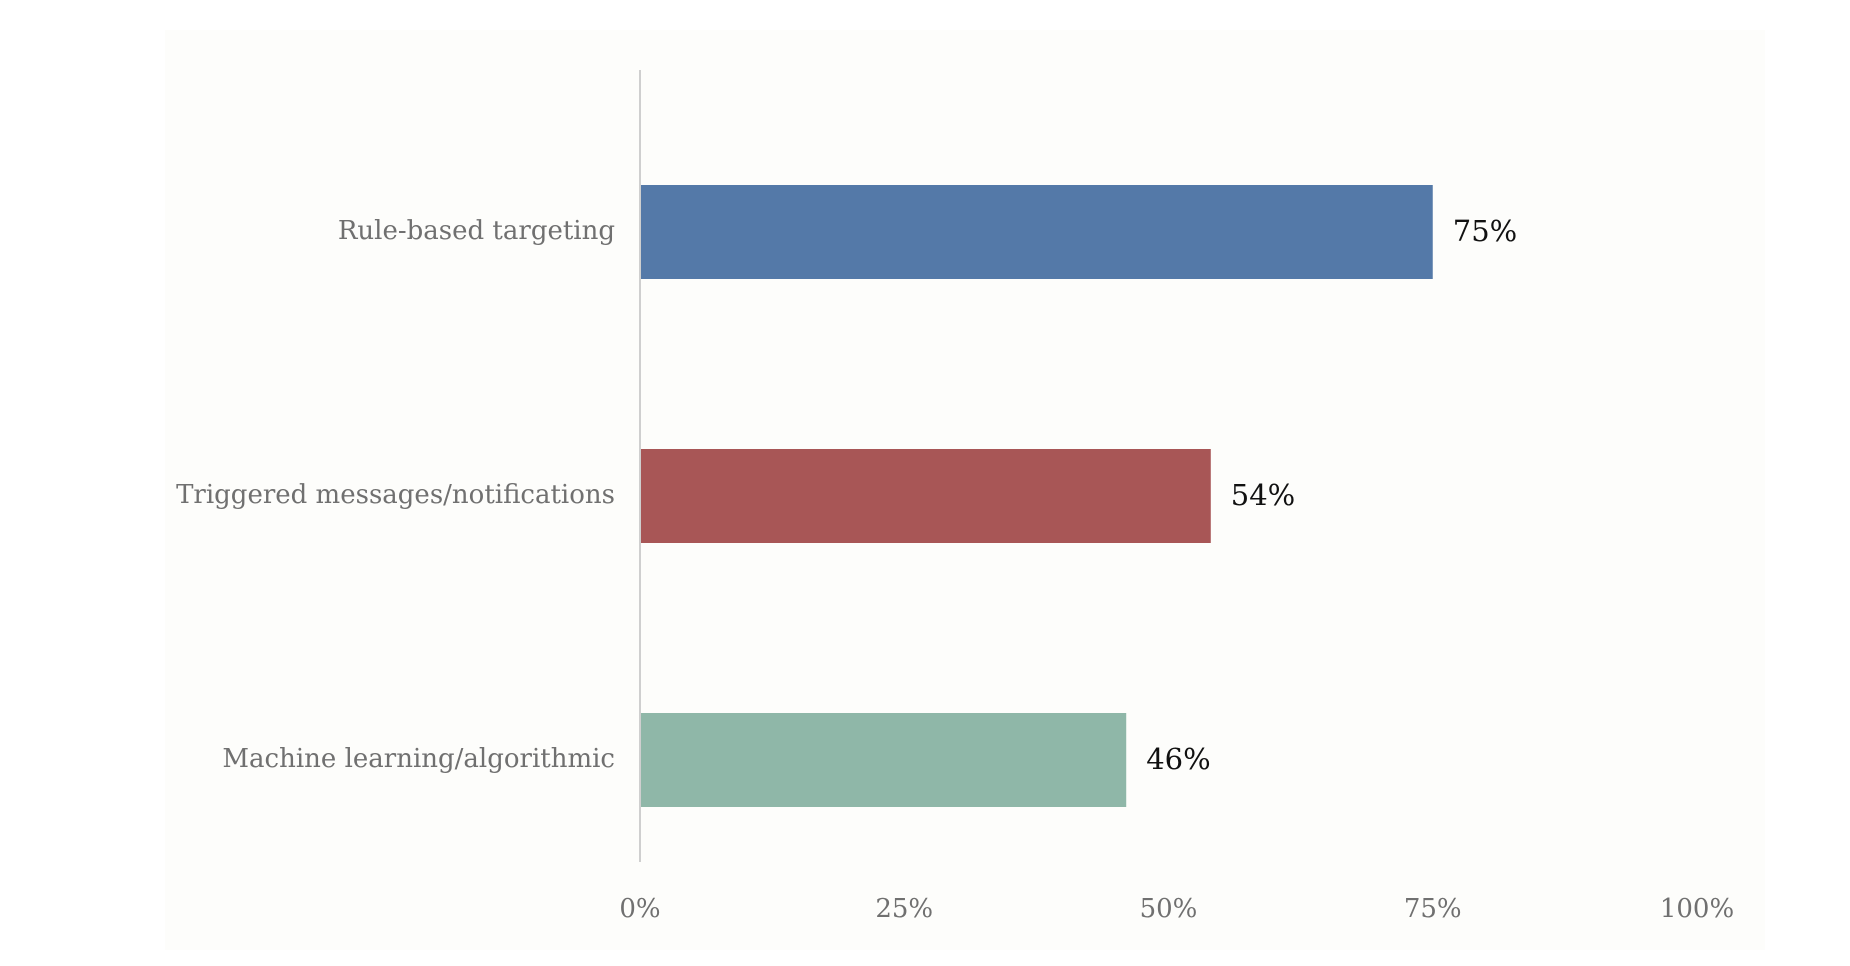  What do you see at coordinates (476, 231) in the screenshot?
I see `category-label-rule-based-targeting: Rule-based targeting` at bounding box center [476, 231].